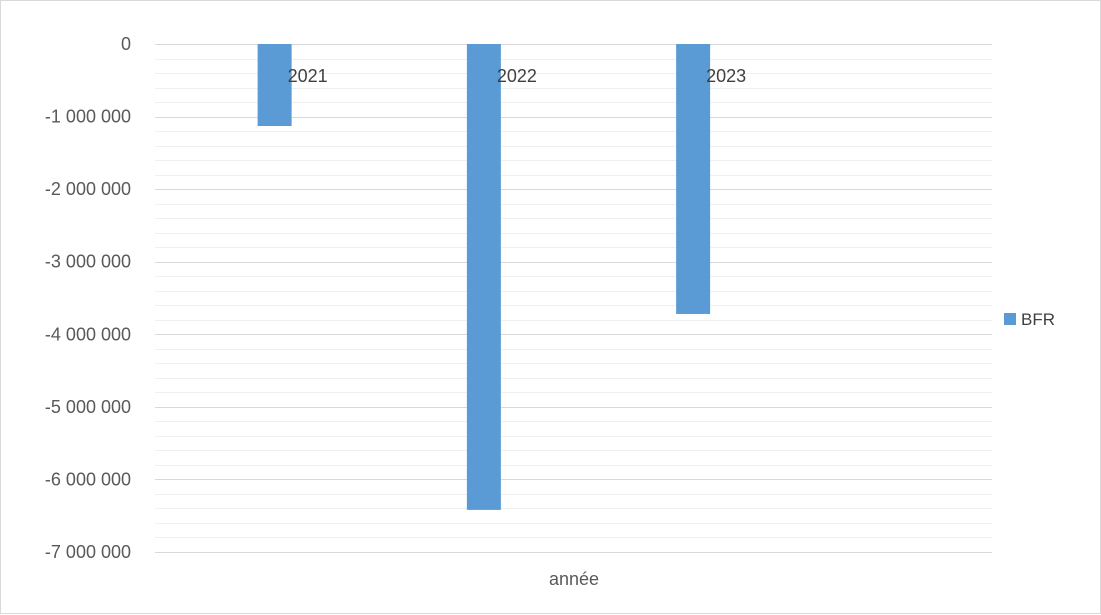 The image size is (1101, 615). I want to click on category-labels: 2021 2022 2023, so click(517, 76).